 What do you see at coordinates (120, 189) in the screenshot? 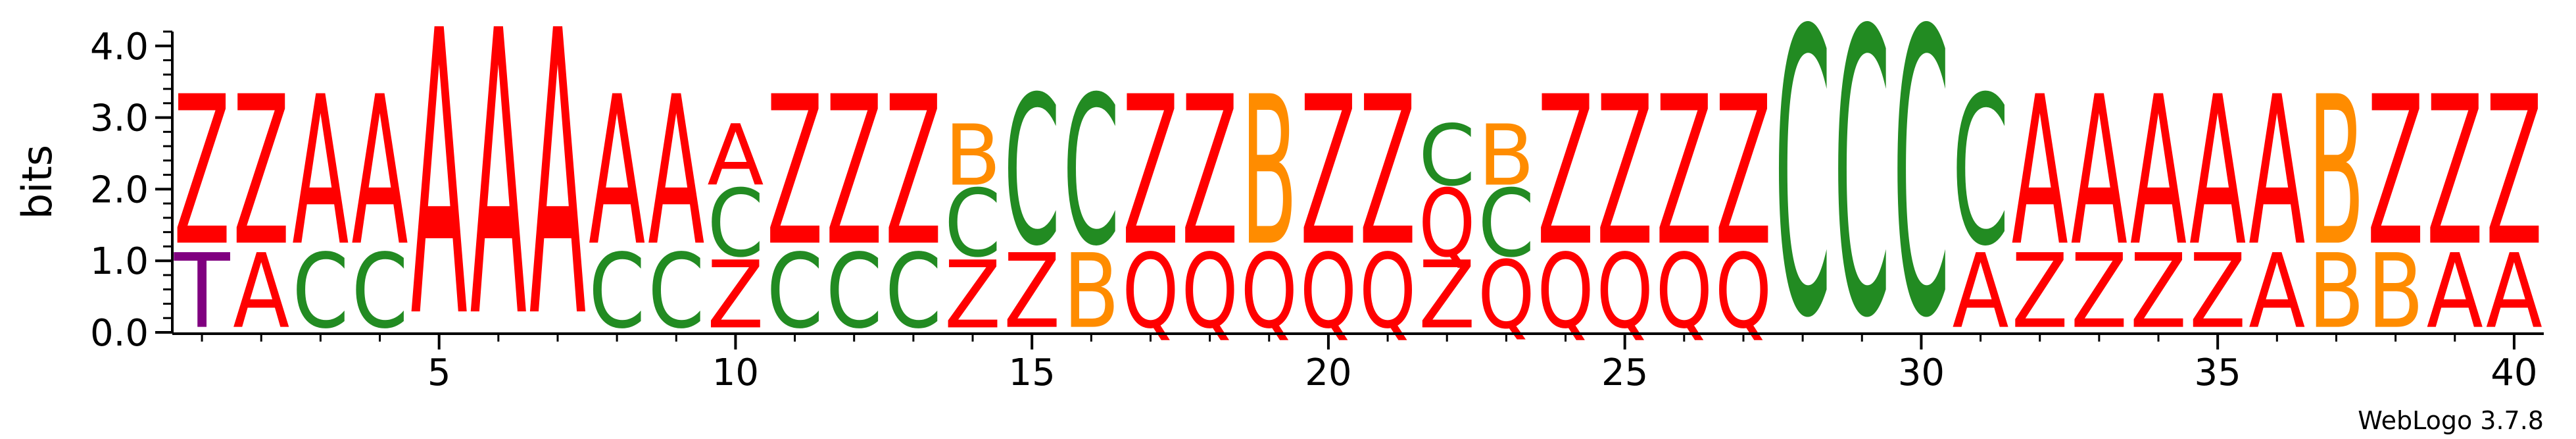
I see `y-tick-label: 2.0` at bounding box center [120, 189].